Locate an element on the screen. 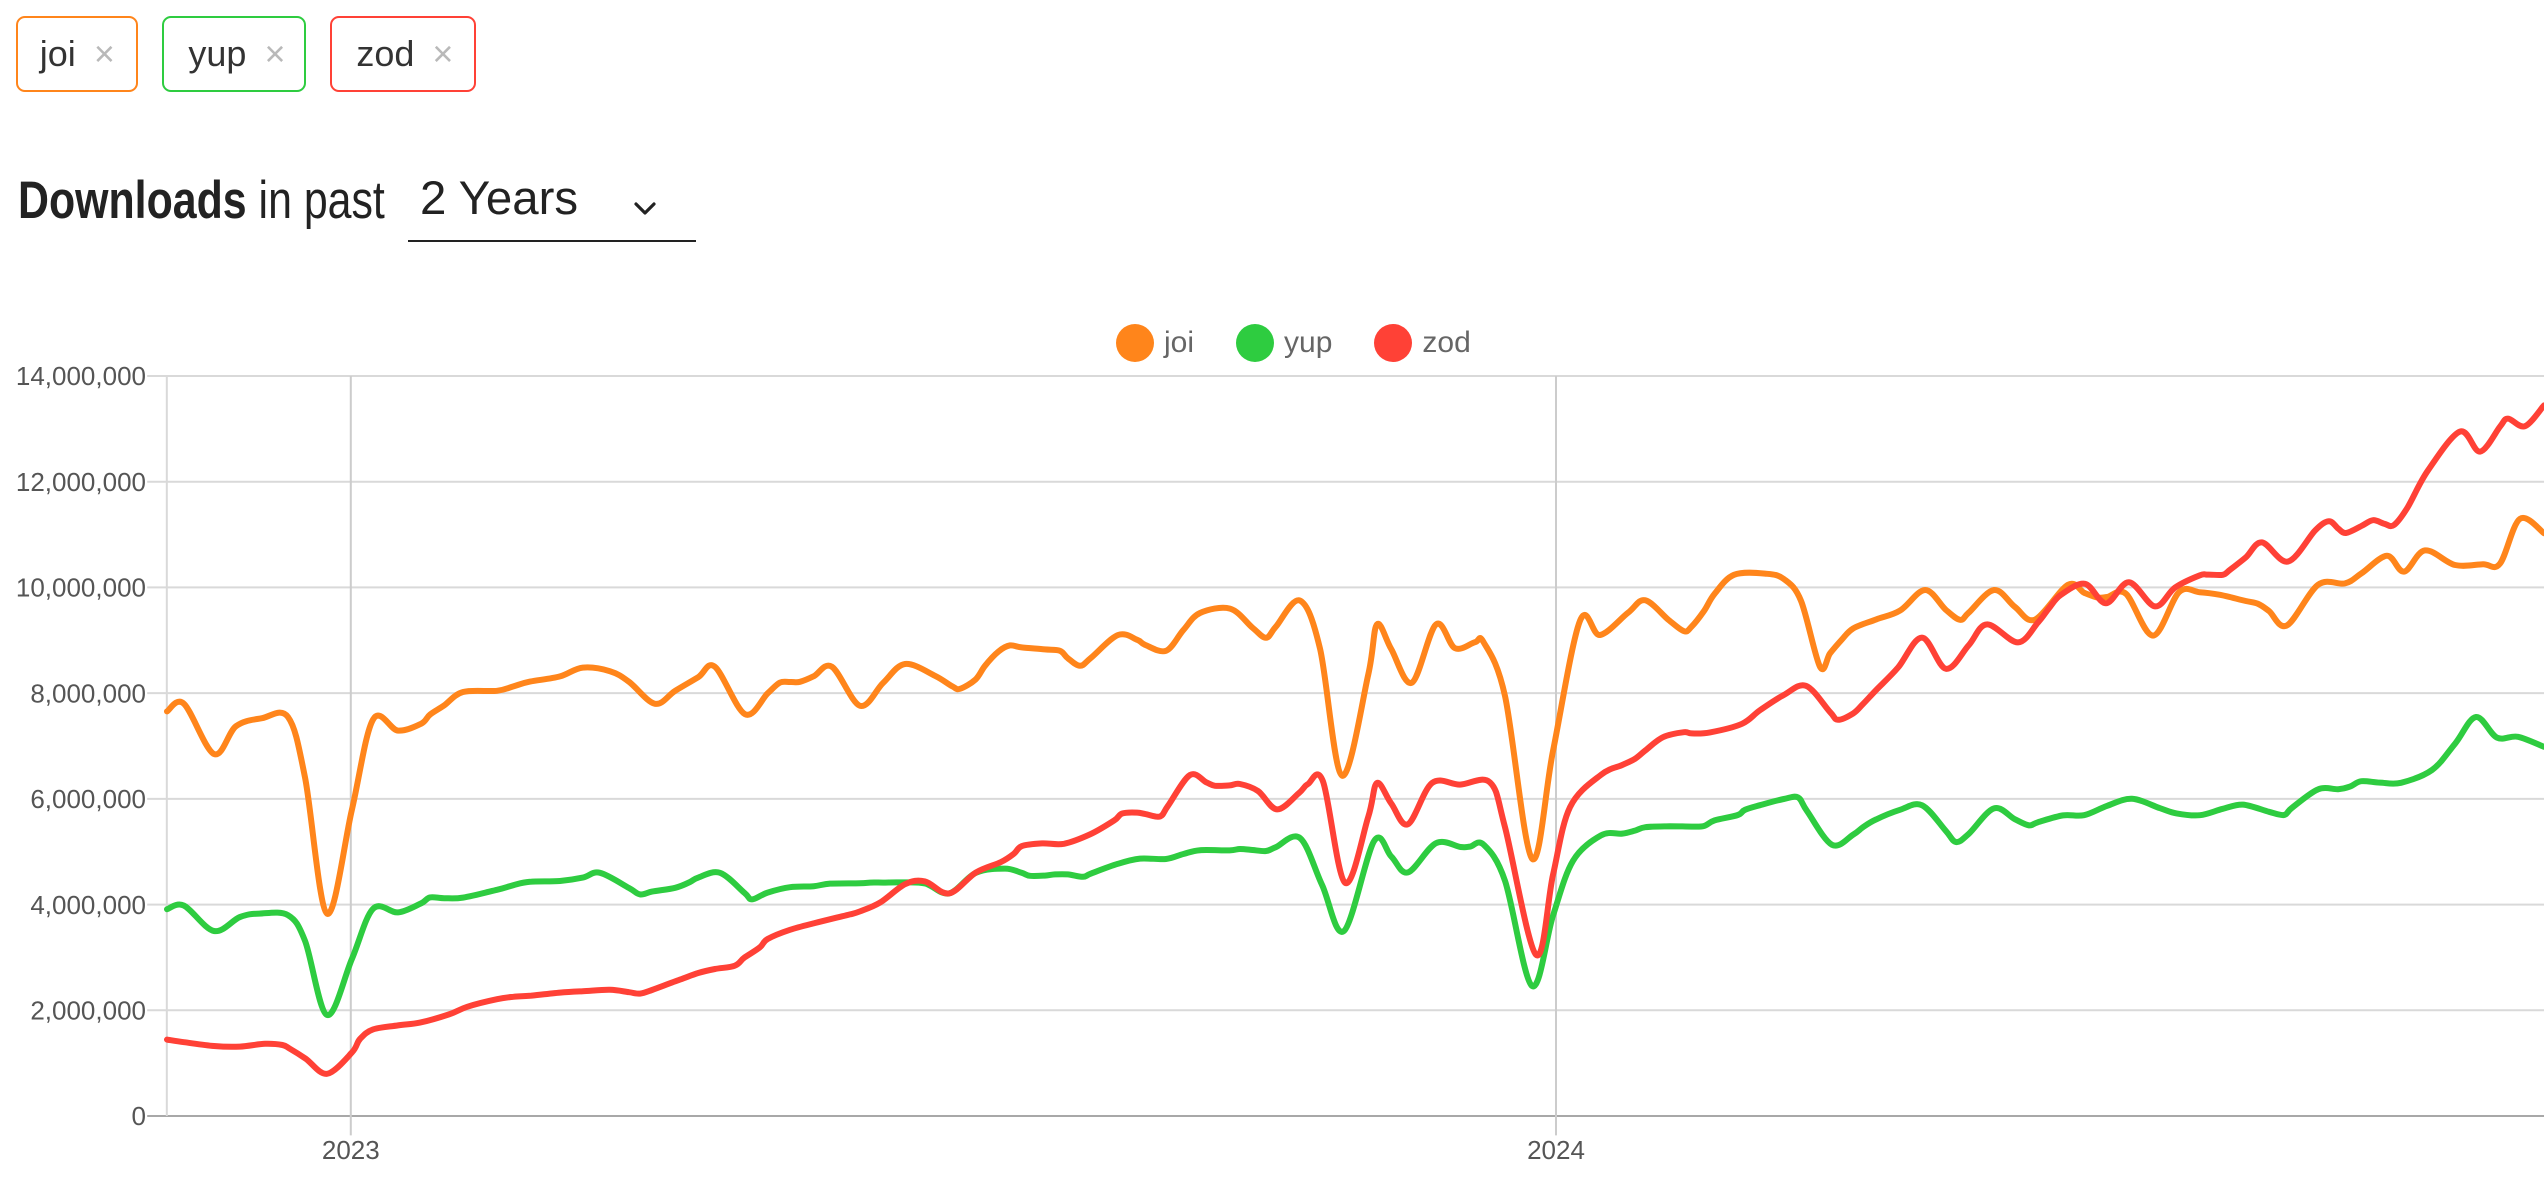 Image resolution: width=2544 pixels, height=1186 pixels. svg-text: 12,000,000 is located at coordinates (81, 482).